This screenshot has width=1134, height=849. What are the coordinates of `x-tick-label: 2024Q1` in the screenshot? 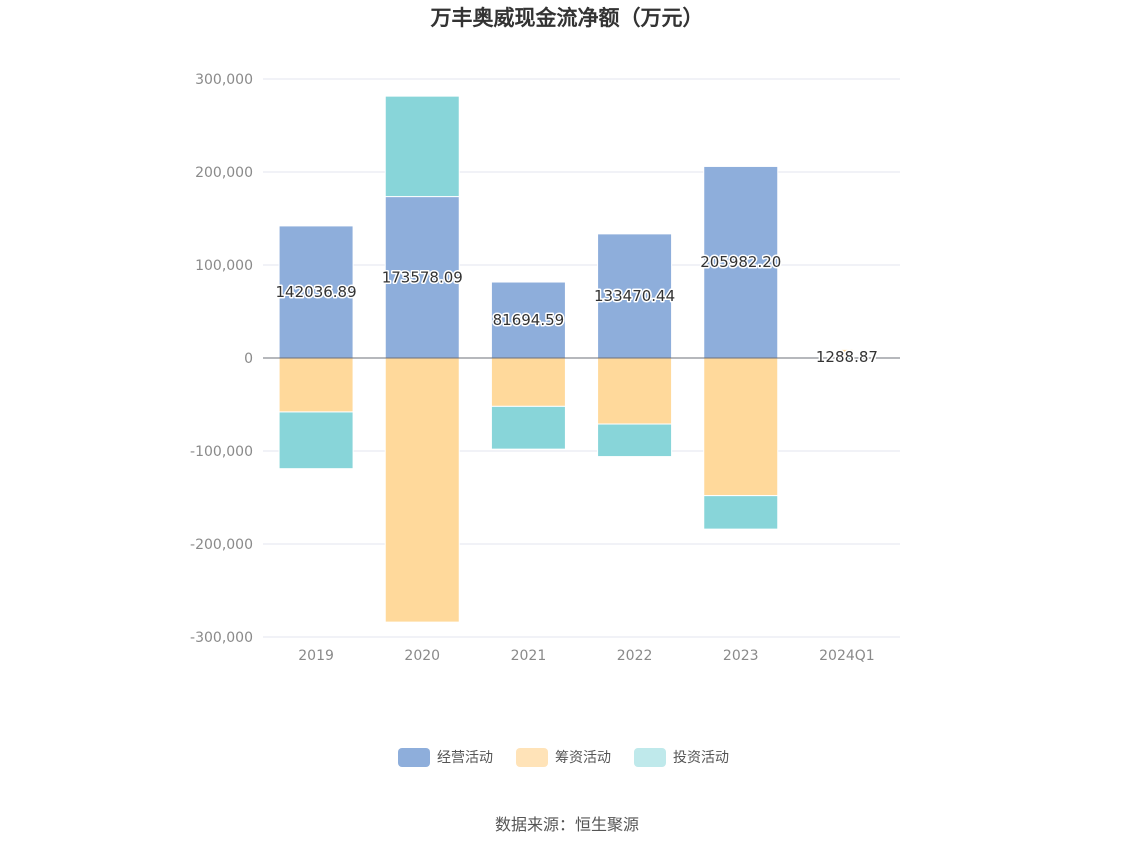 It's located at (847, 656).